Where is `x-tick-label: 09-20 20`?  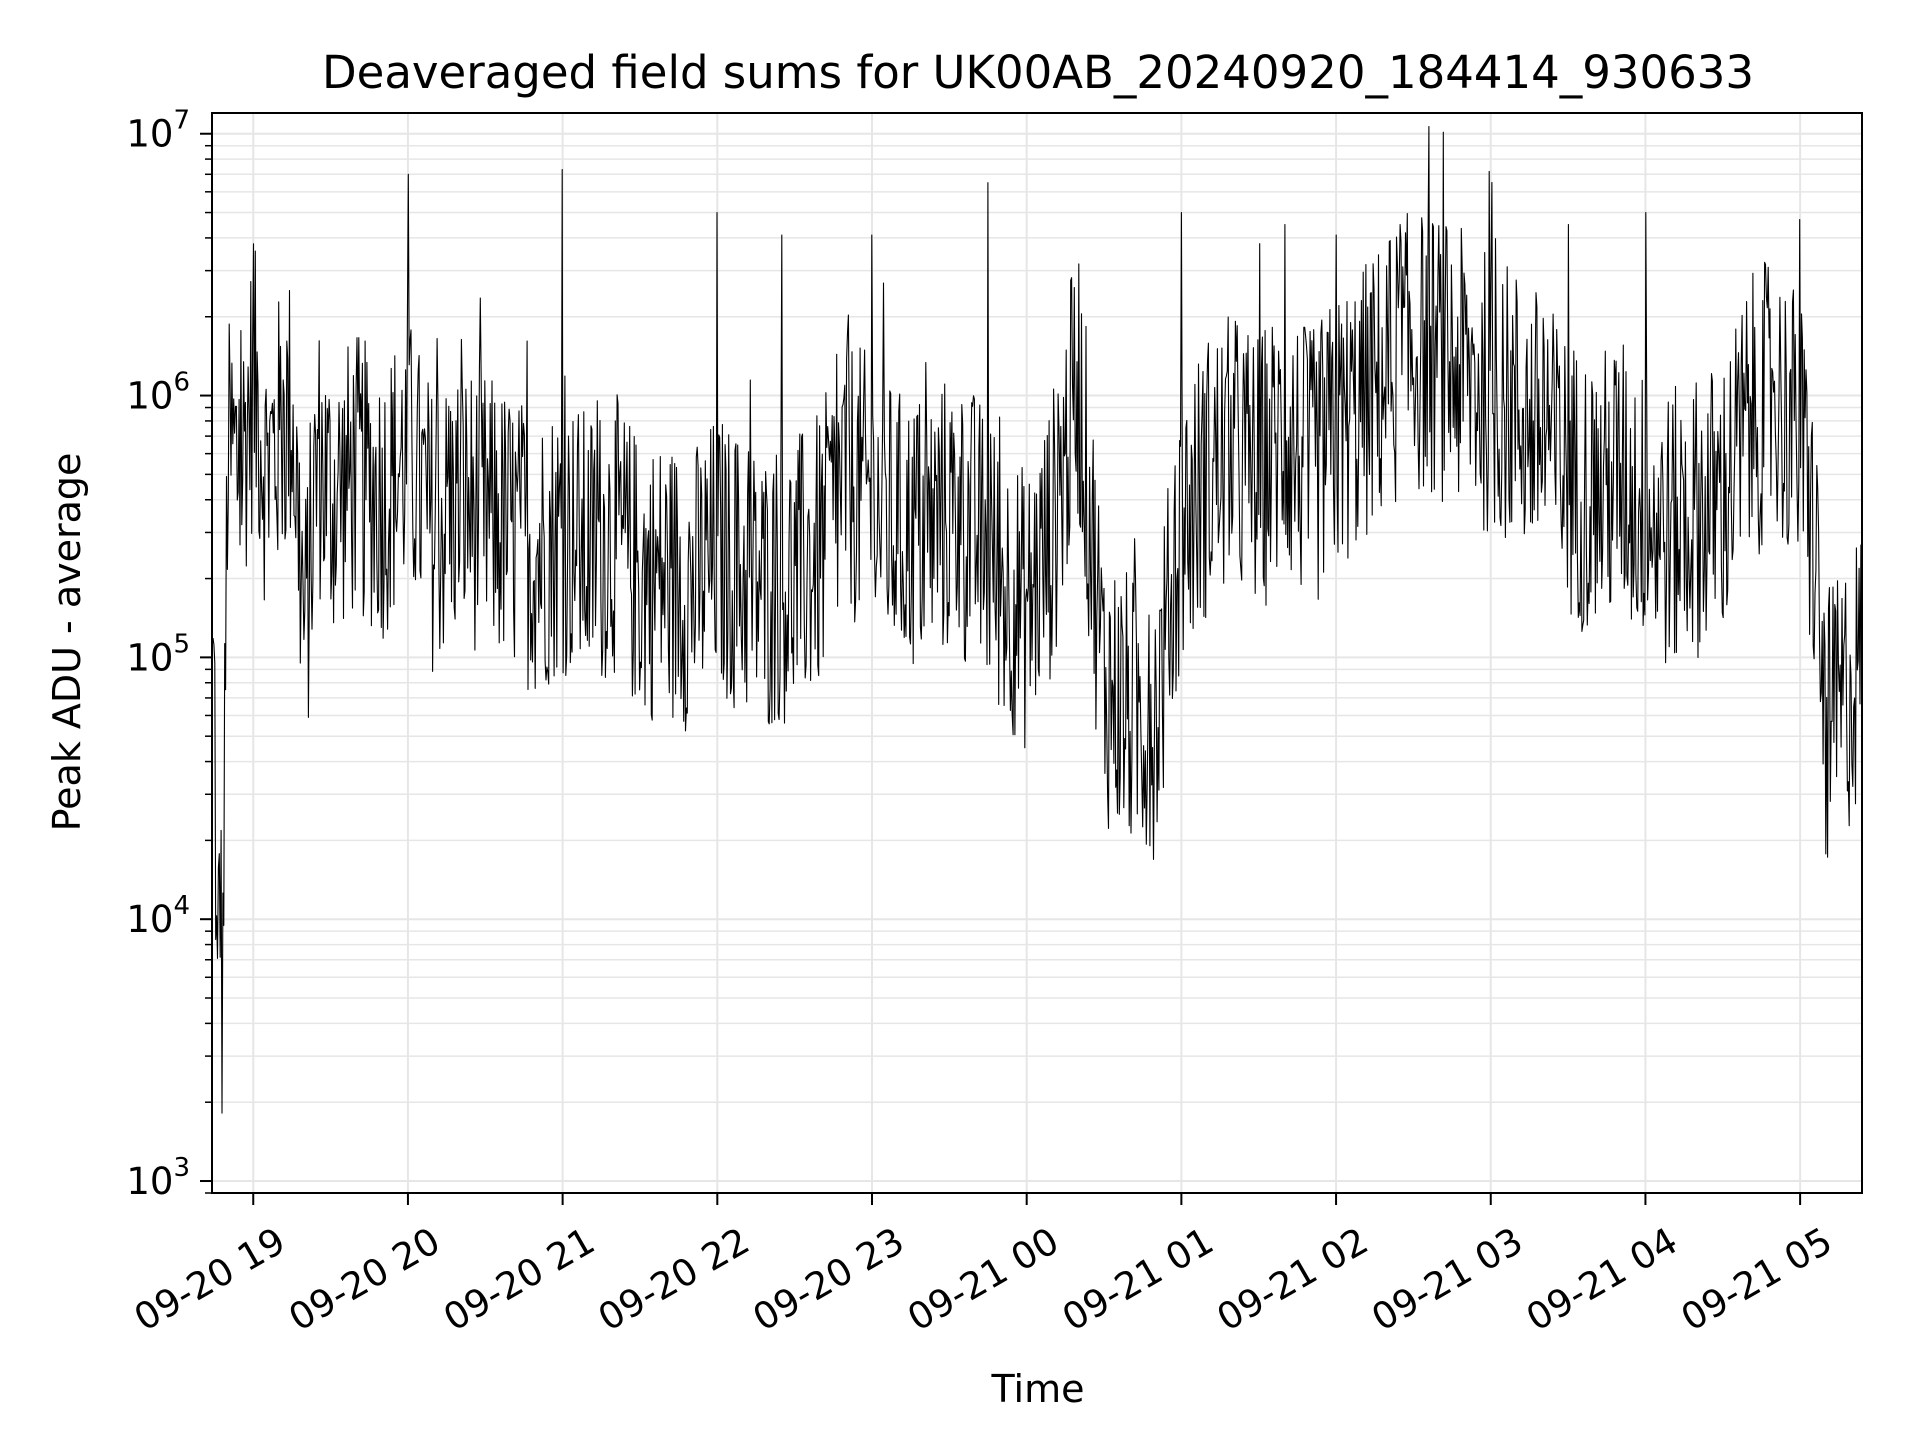 x-tick-label: 09-20 20 is located at coordinates (365, 1279).